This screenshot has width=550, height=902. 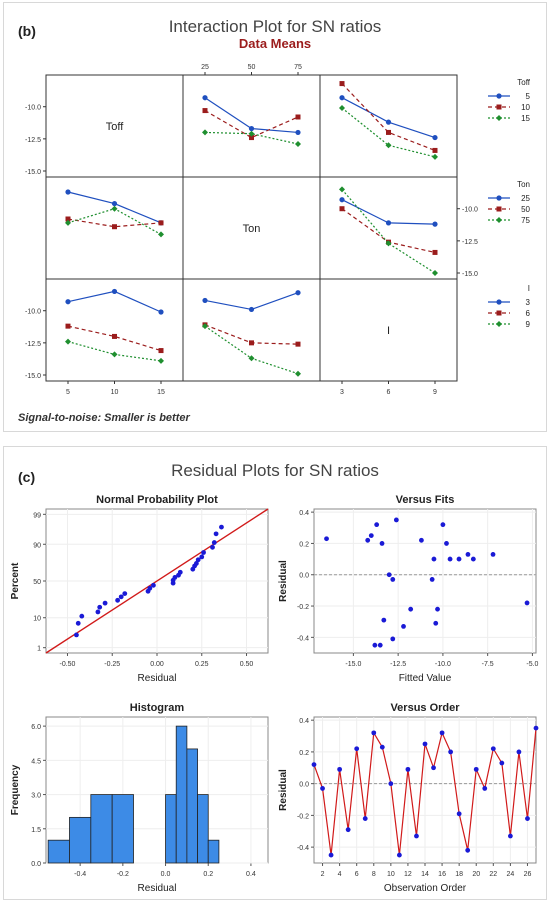 What do you see at coordinates (39, 649) in the screenshot?
I see `y-tick-label: 1` at bounding box center [39, 649].